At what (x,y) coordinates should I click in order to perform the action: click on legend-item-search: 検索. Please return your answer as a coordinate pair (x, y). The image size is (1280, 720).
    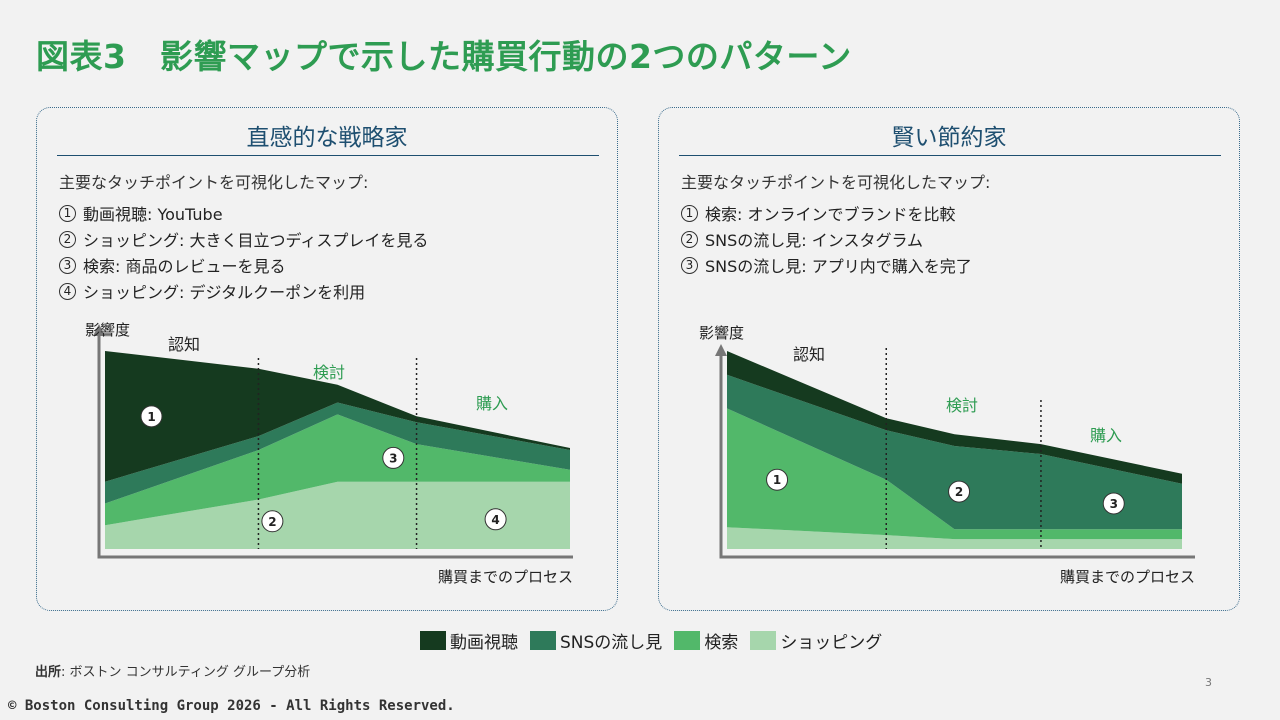
    Looking at the image, I should click on (706, 640).